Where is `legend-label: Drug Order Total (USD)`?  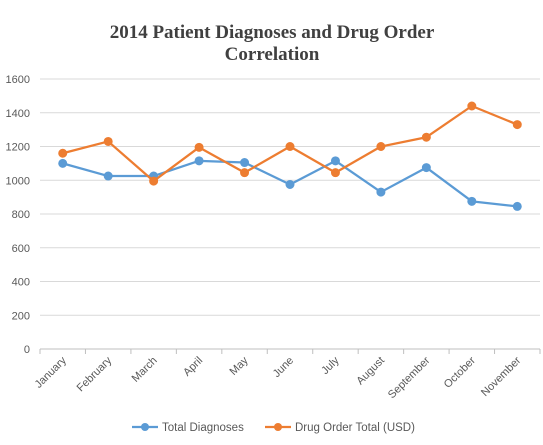 legend-label: Drug Order Total (USD) is located at coordinates (355, 428).